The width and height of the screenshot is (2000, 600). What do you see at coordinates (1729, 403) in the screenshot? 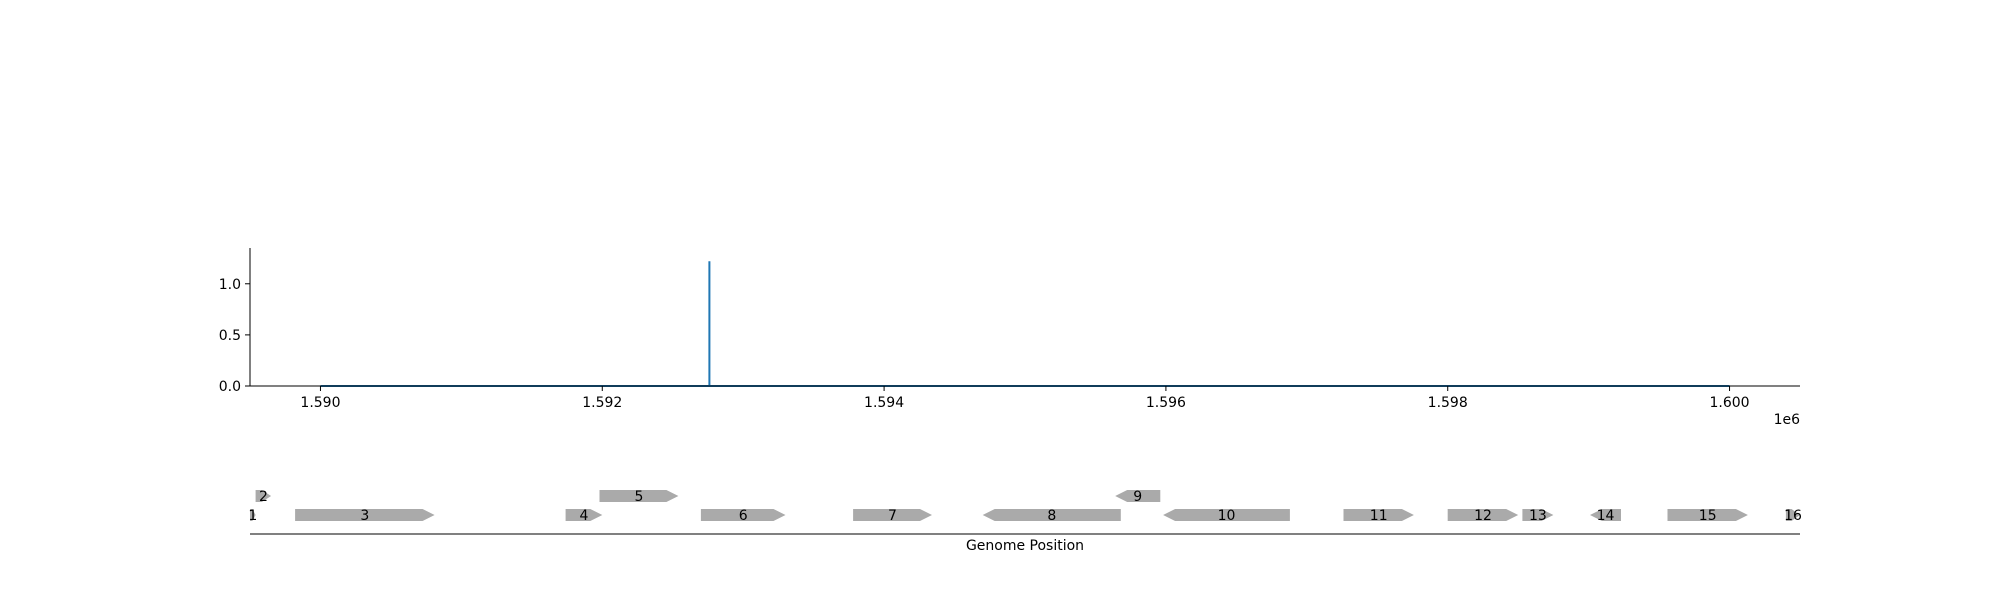
I see `x-tick-label: 1.600` at bounding box center [1729, 403].